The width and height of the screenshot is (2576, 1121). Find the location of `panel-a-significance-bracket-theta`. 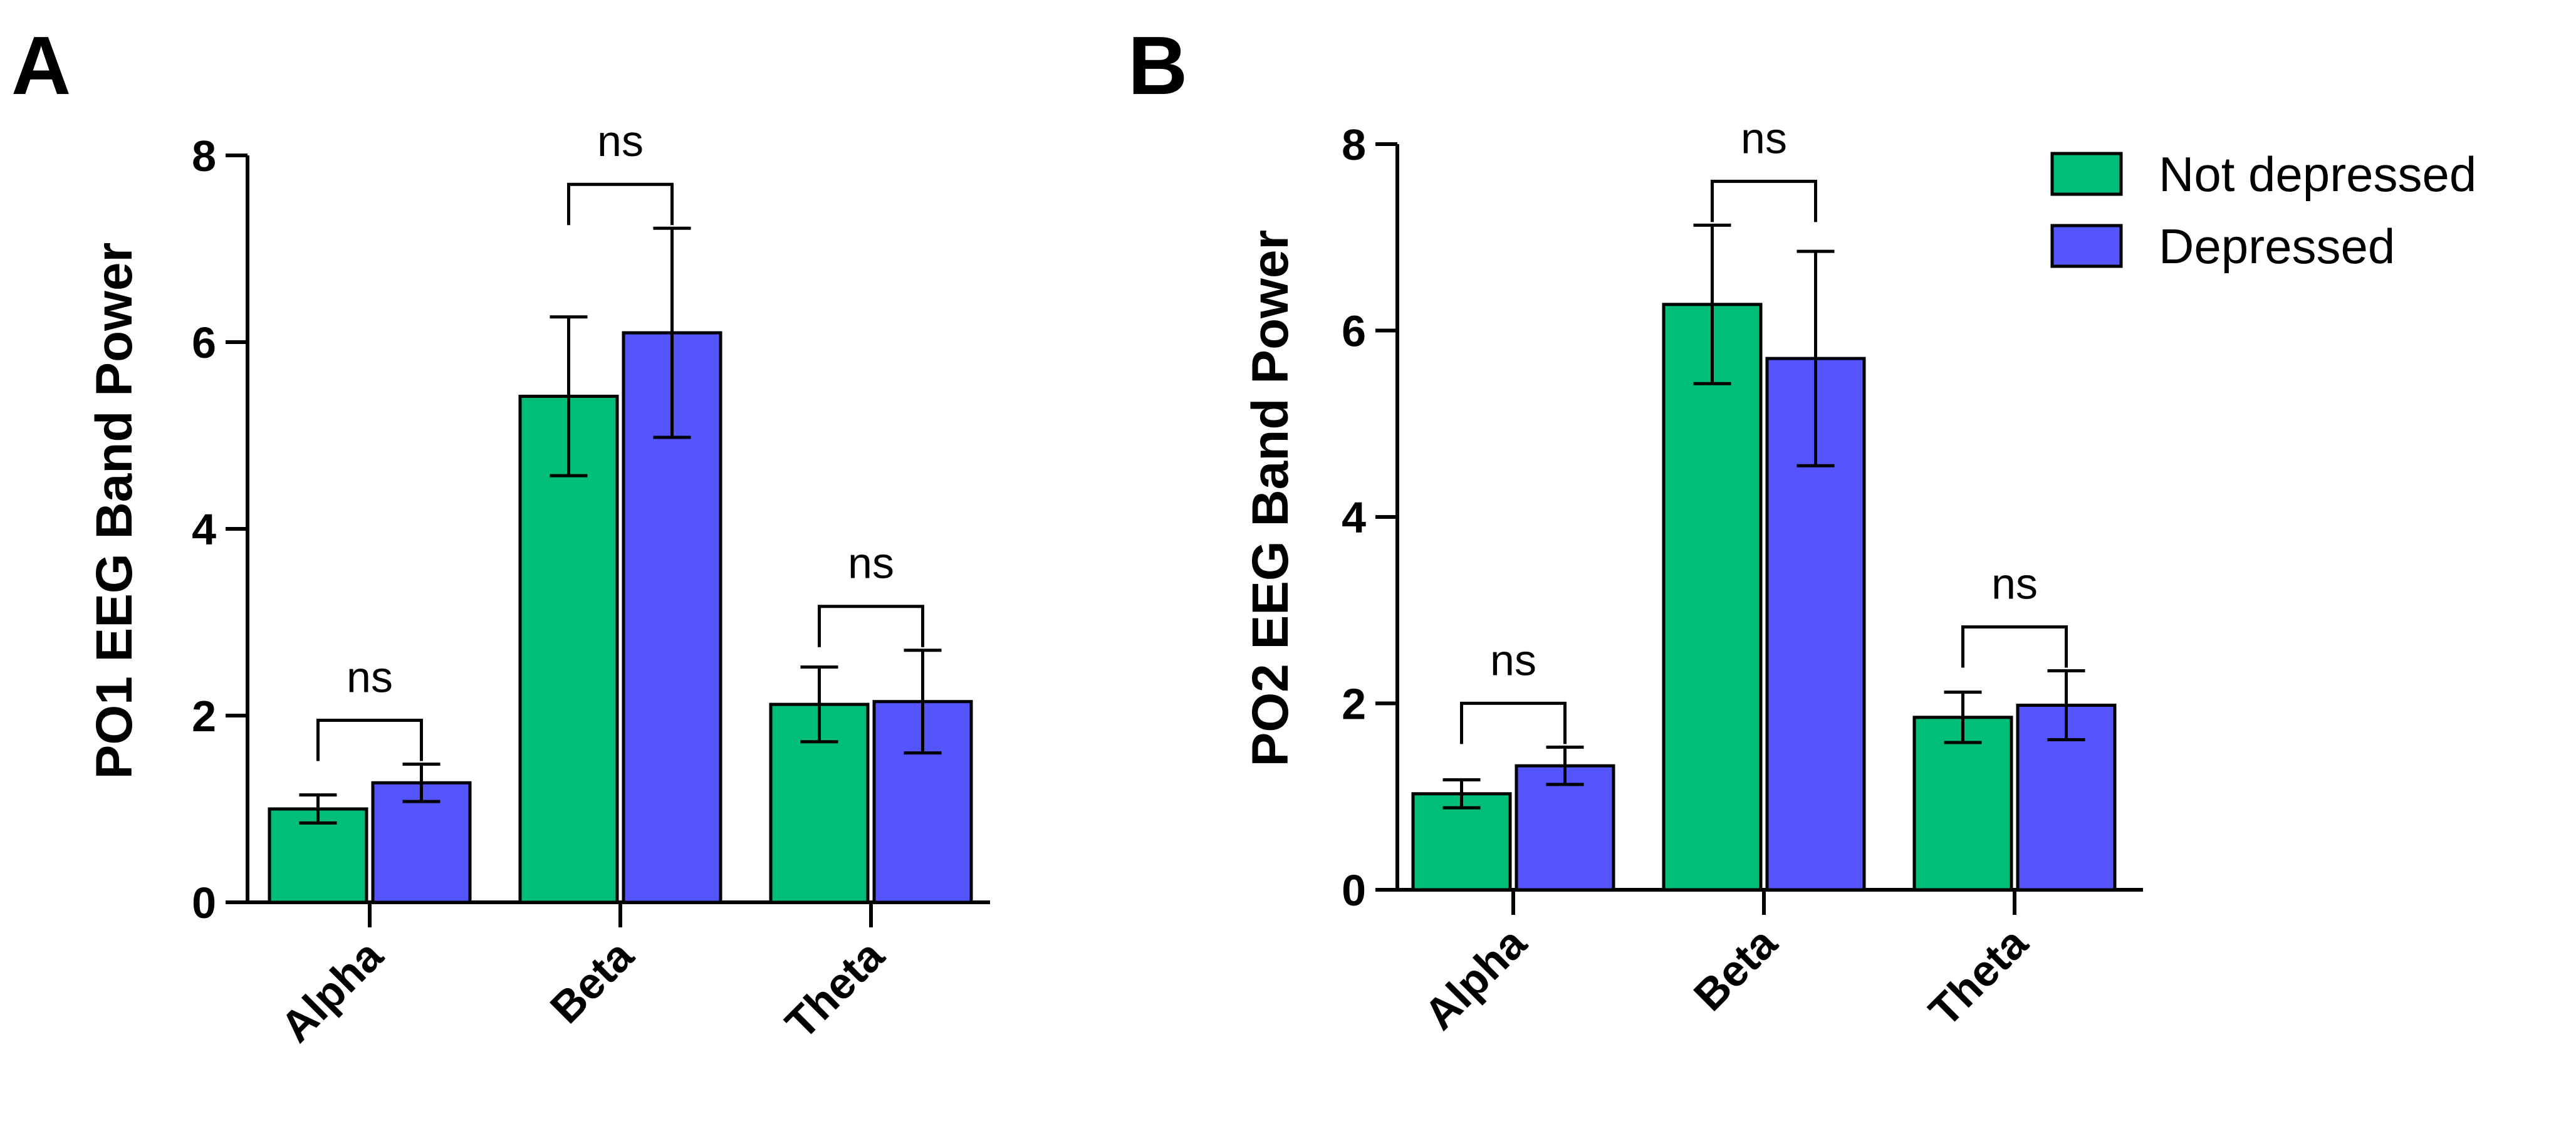

panel-a-significance-bracket-theta is located at coordinates (871, 626).